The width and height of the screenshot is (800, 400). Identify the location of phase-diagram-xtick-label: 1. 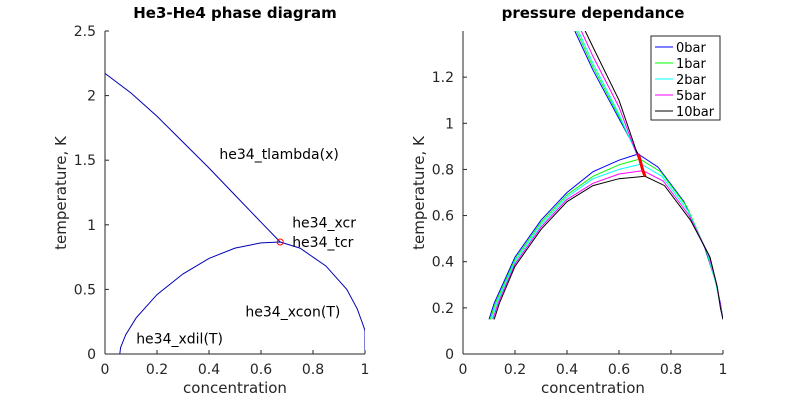
(365, 370).